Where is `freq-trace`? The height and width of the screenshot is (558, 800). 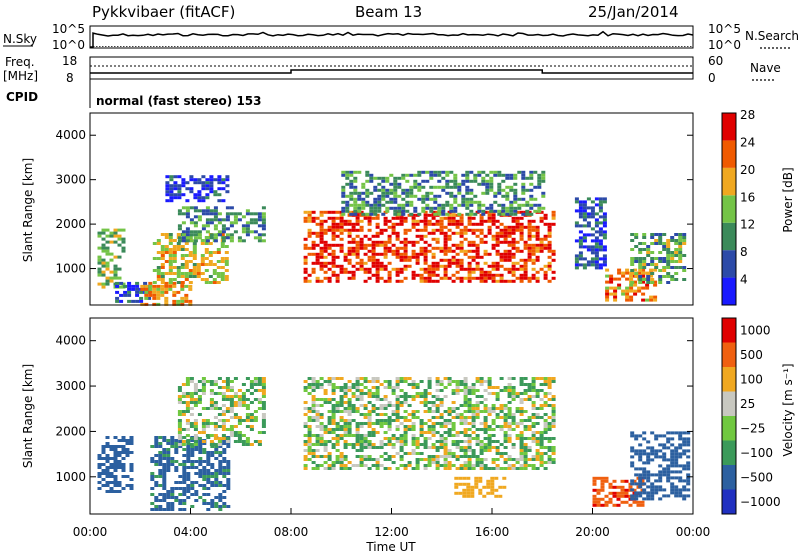
freq-trace is located at coordinates (391, 71).